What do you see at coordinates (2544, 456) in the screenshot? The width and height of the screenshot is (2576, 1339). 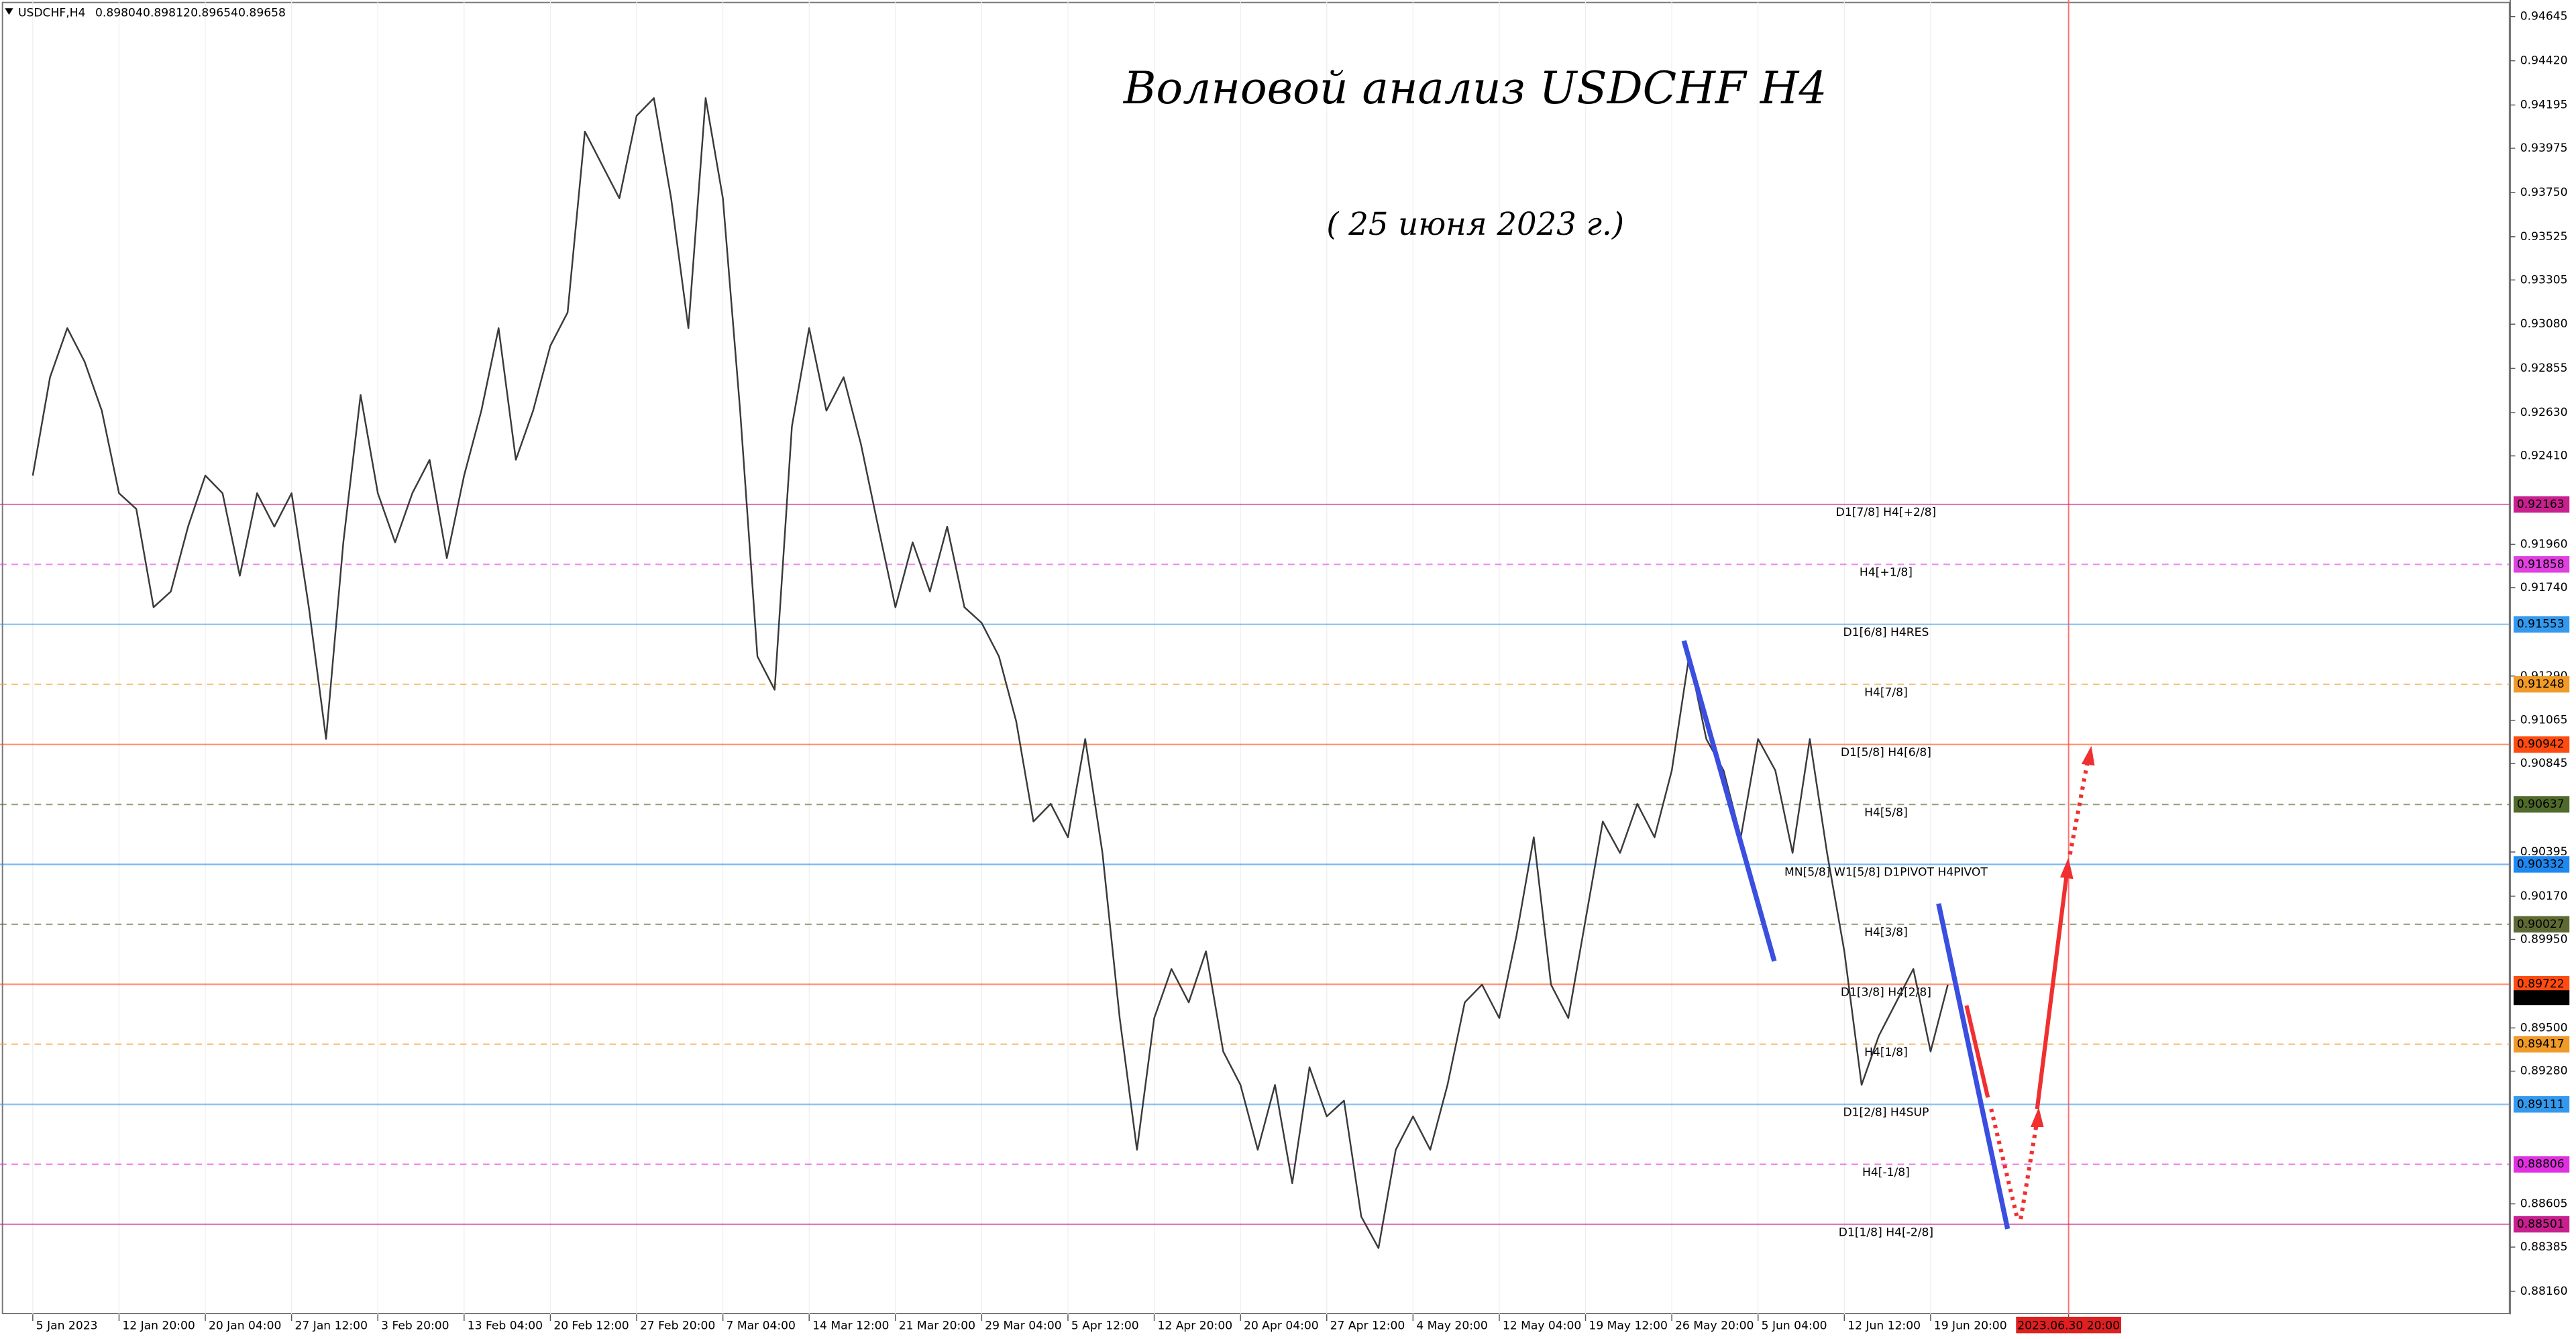 I see `y-tick-label: 0.92410` at bounding box center [2544, 456].